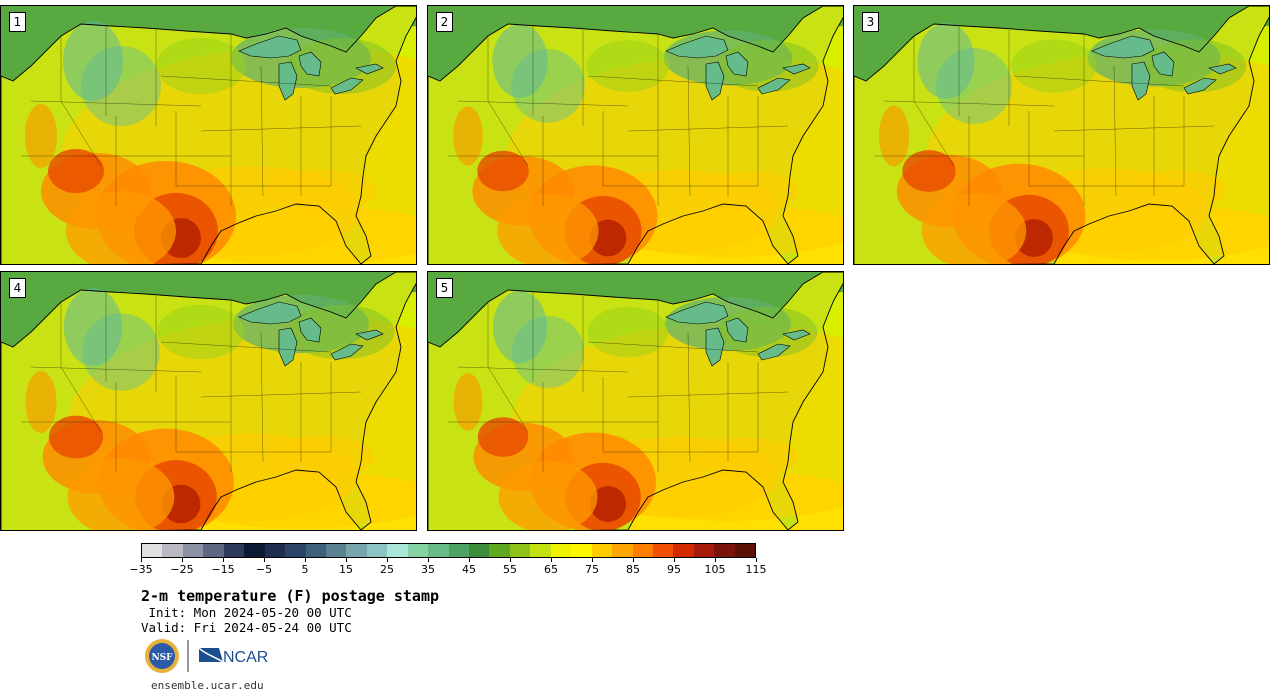 The height and width of the screenshot is (696, 1280). I want to click on map-panel-2: 2, so click(635, 135).